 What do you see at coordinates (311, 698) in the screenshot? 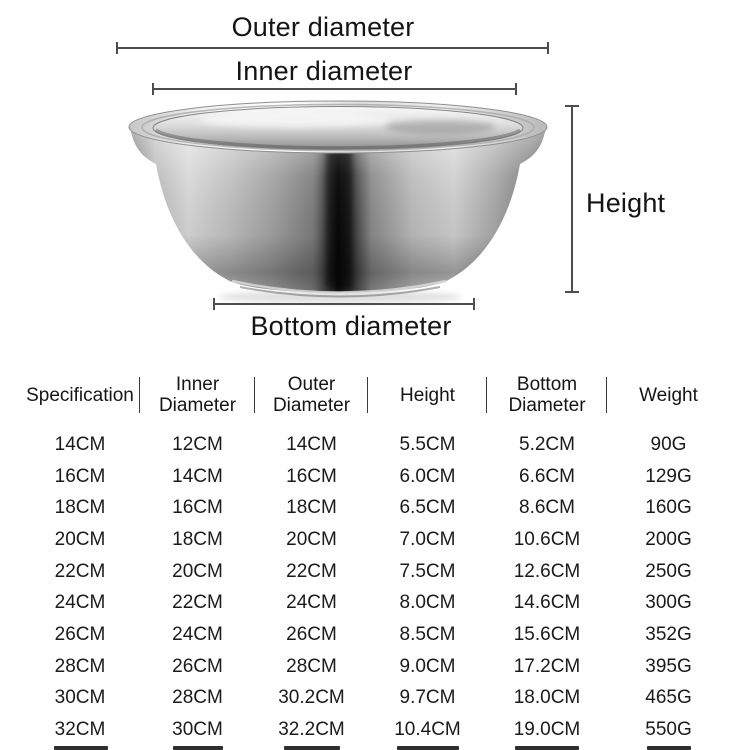
I see `table-cell: 30.2CM` at bounding box center [311, 698].